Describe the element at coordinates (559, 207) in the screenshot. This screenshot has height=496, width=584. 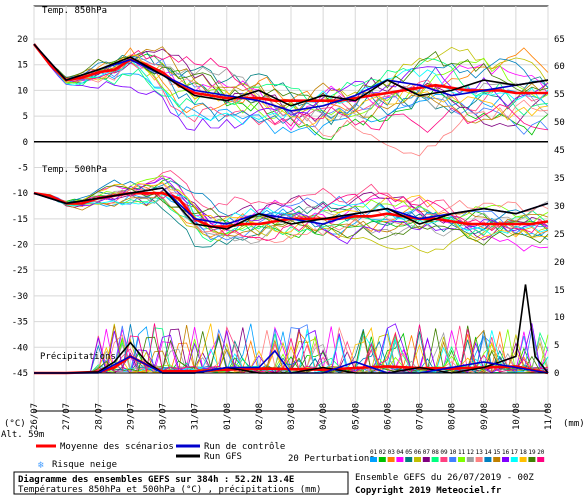
I see `y-right-tick-label: 30` at that location.